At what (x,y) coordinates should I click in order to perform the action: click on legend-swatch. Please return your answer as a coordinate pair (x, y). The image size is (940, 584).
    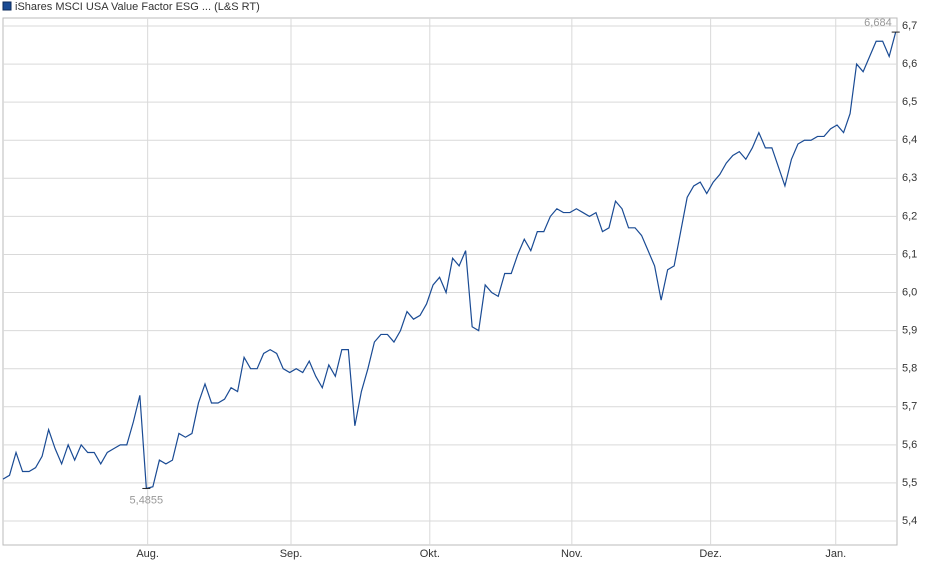
    Looking at the image, I should click on (7, 6).